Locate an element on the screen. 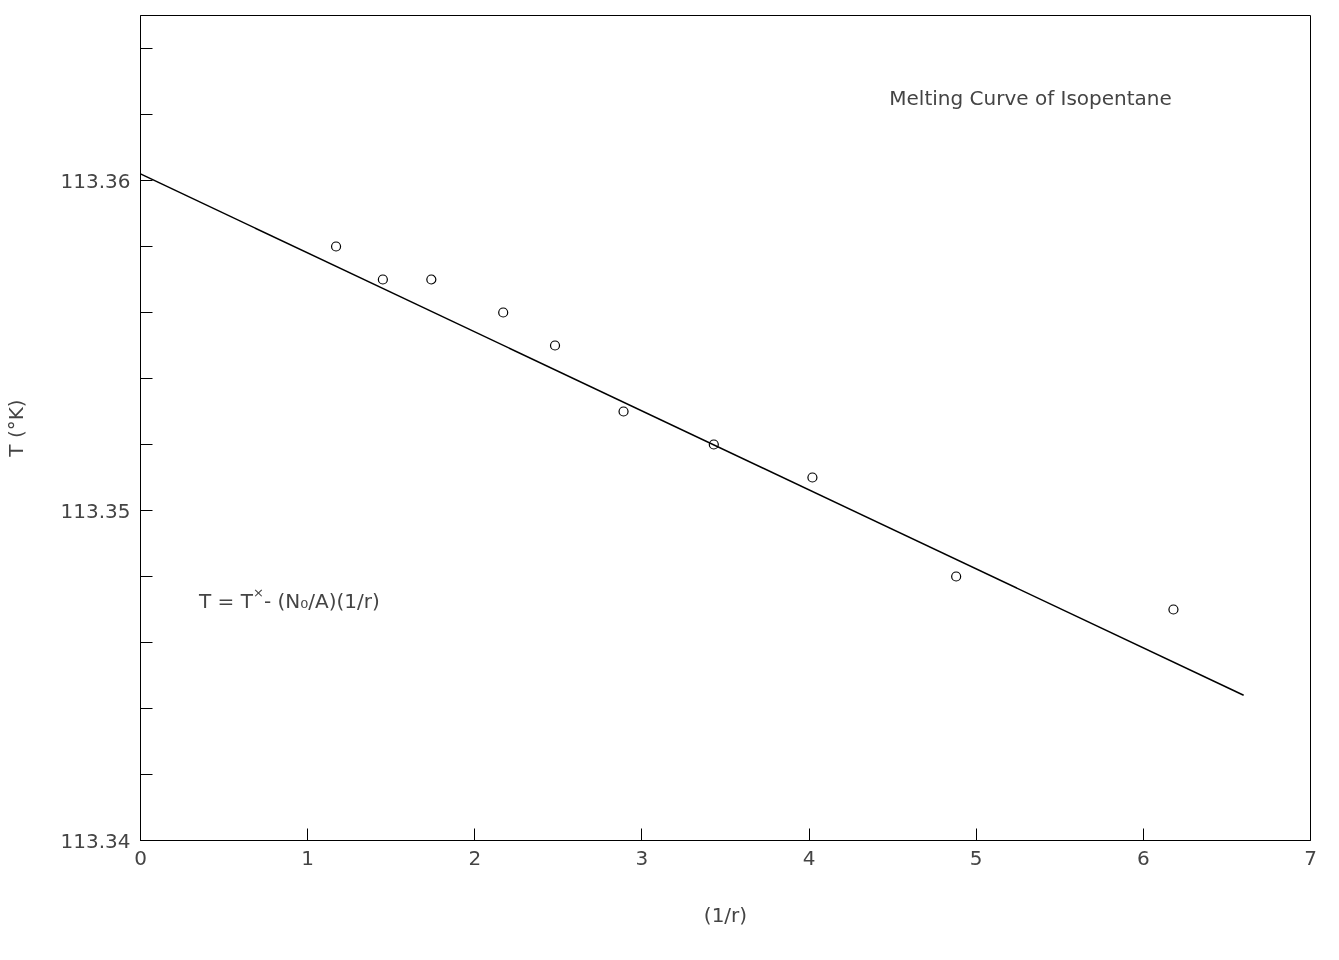 Image resolution: width=1339 pixels, height=960 pixels. y-axis-title: T (°K) is located at coordinates (15, 428).